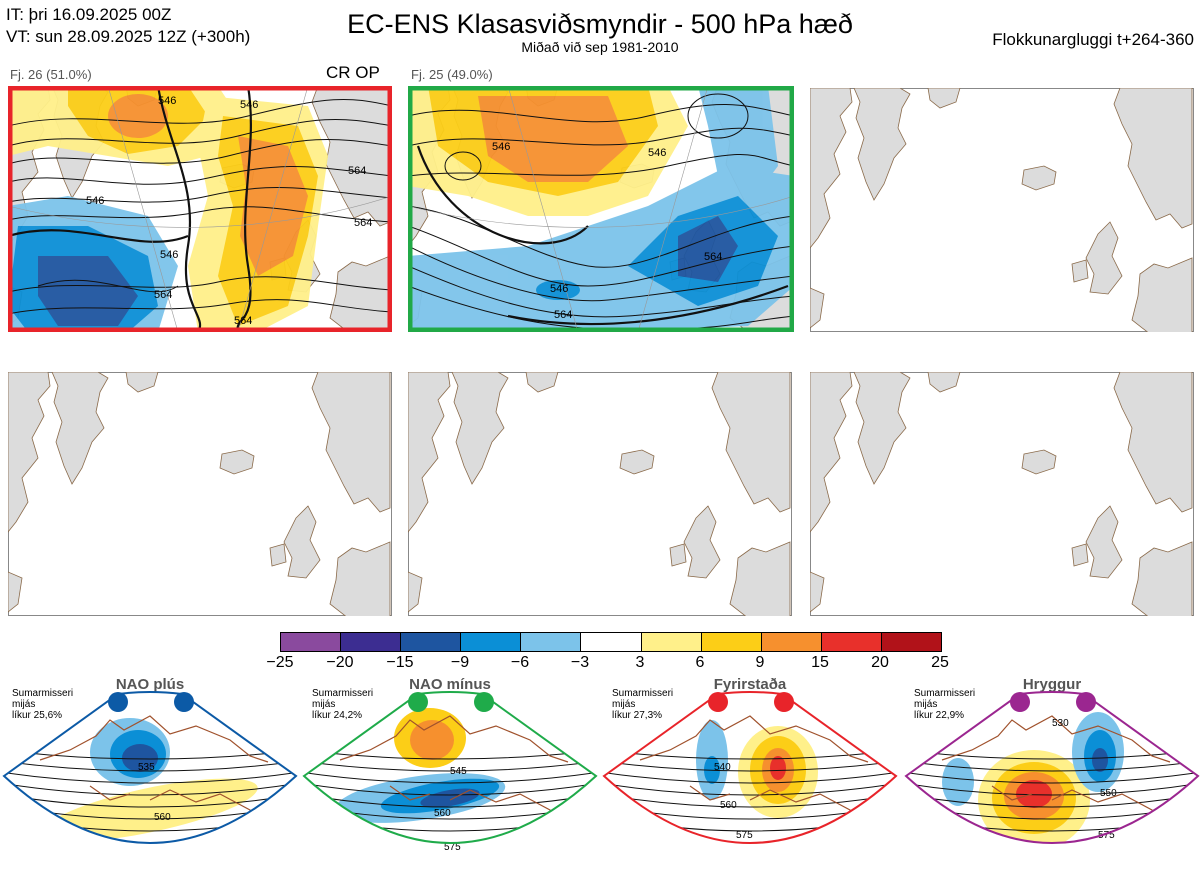 This screenshot has width=1200, height=871. What do you see at coordinates (700, 662) in the screenshot?
I see `colorbar-tick-label: 6` at bounding box center [700, 662].